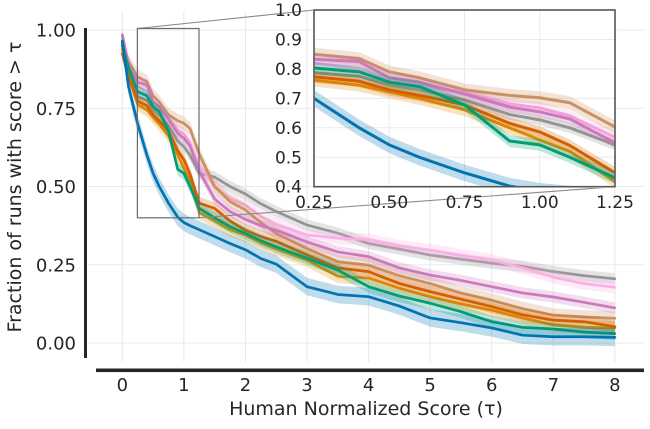  What do you see at coordinates (370, 370) in the screenshot?
I see `x-axis-spine` at bounding box center [370, 370].